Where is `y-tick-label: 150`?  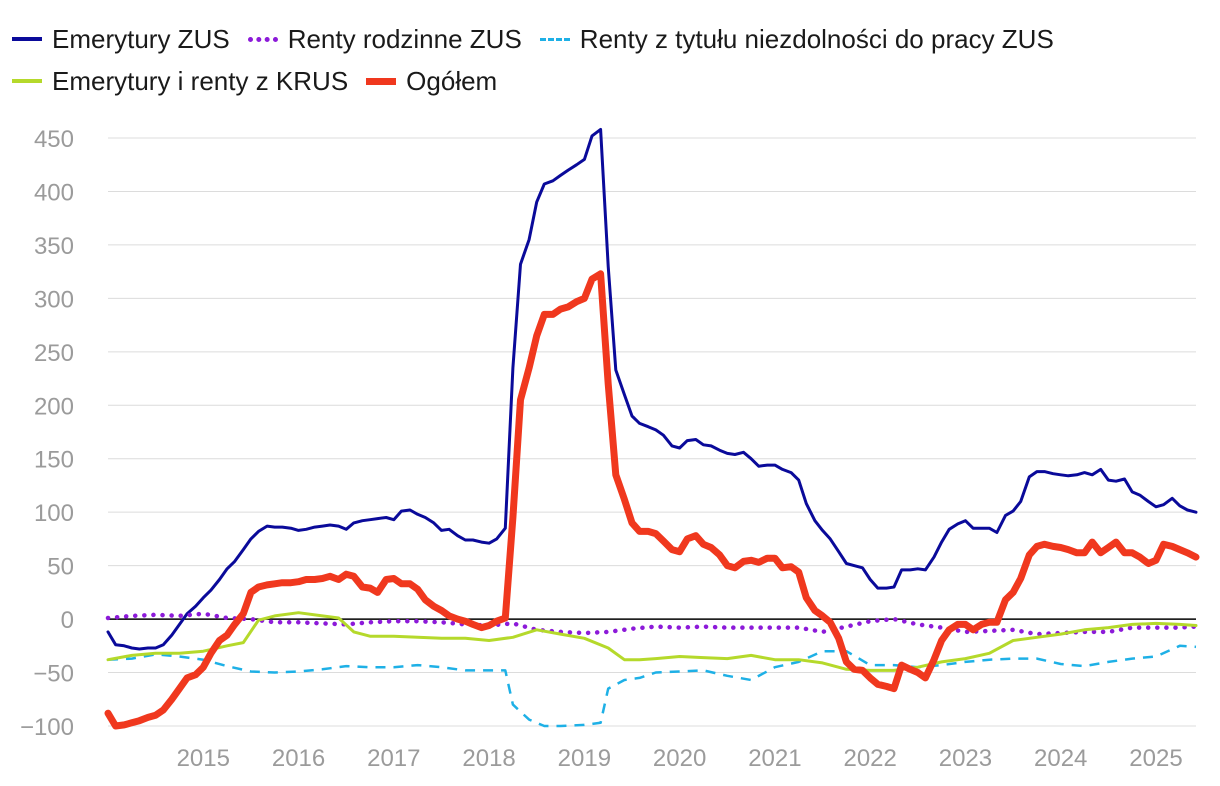 y-tick-label: 150 is located at coordinates (54, 460).